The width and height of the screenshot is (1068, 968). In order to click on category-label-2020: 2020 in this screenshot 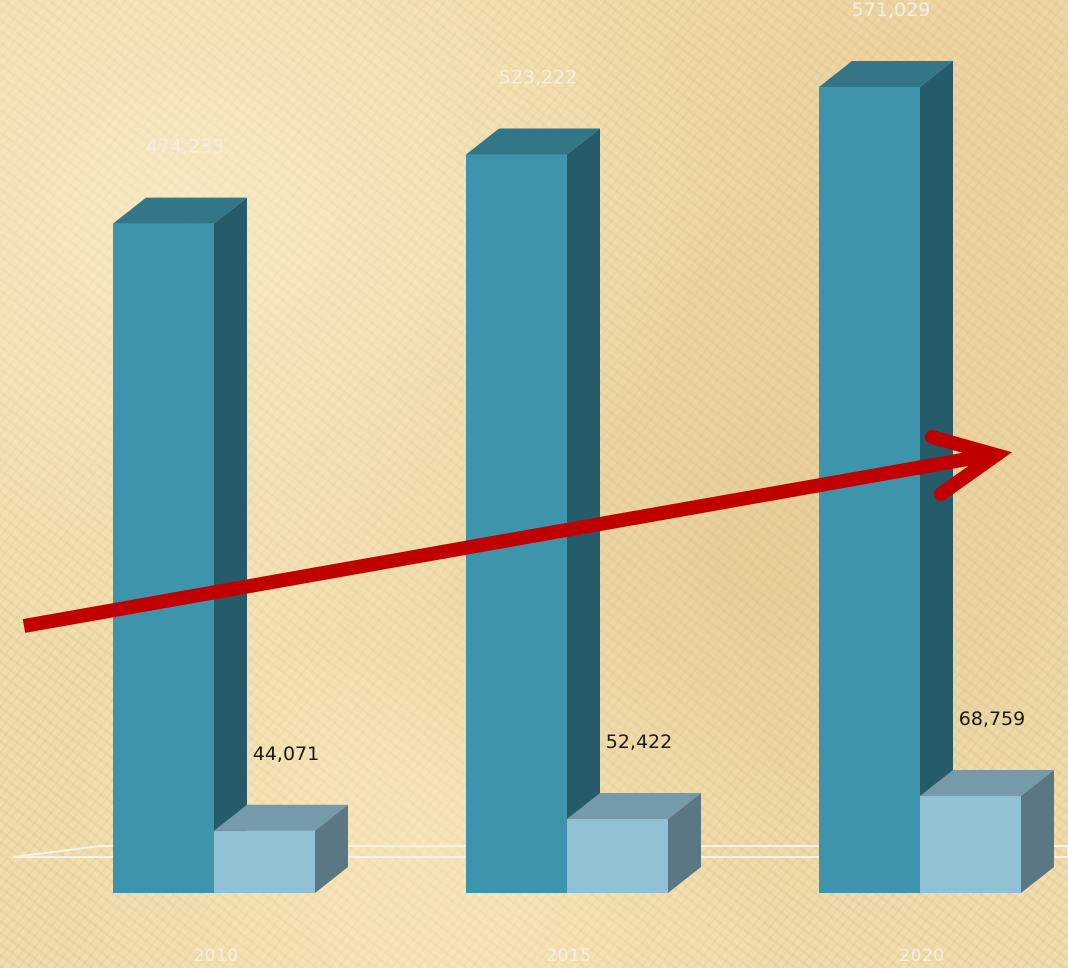, I will do `click(921, 956)`.